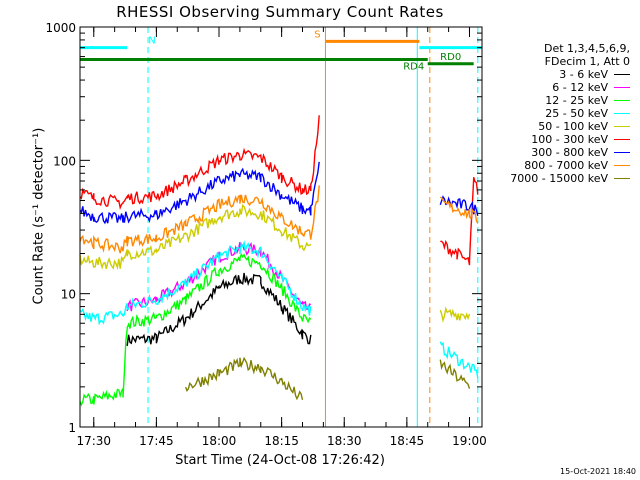 This screenshot has width=640, height=480. I want to click on legend-label: 7000 - 15000 keV, so click(559, 178).